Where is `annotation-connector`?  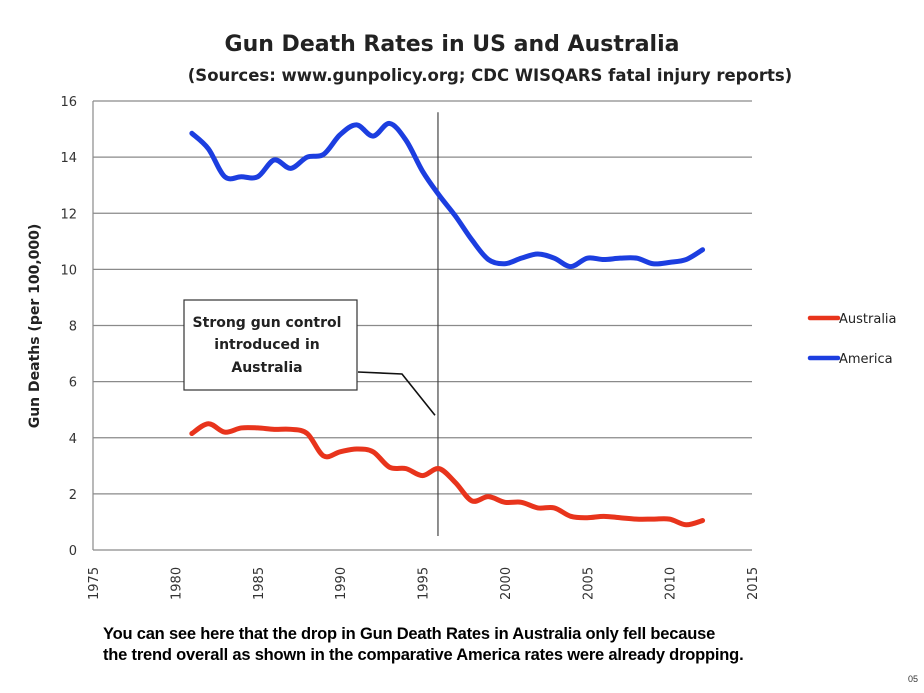
annotation-connector is located at coordinates (396, 393).